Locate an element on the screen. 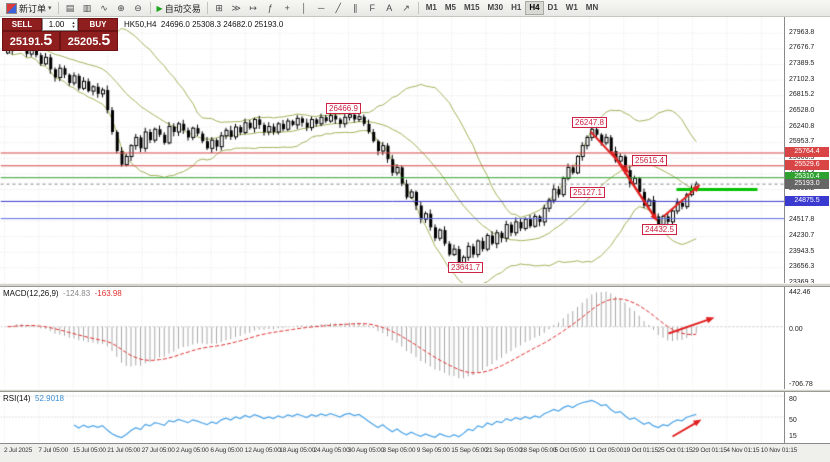 The width and height of the screenshot is (830, 462). macd-signal-value: -163.98 is located at coordinates (108, 293).